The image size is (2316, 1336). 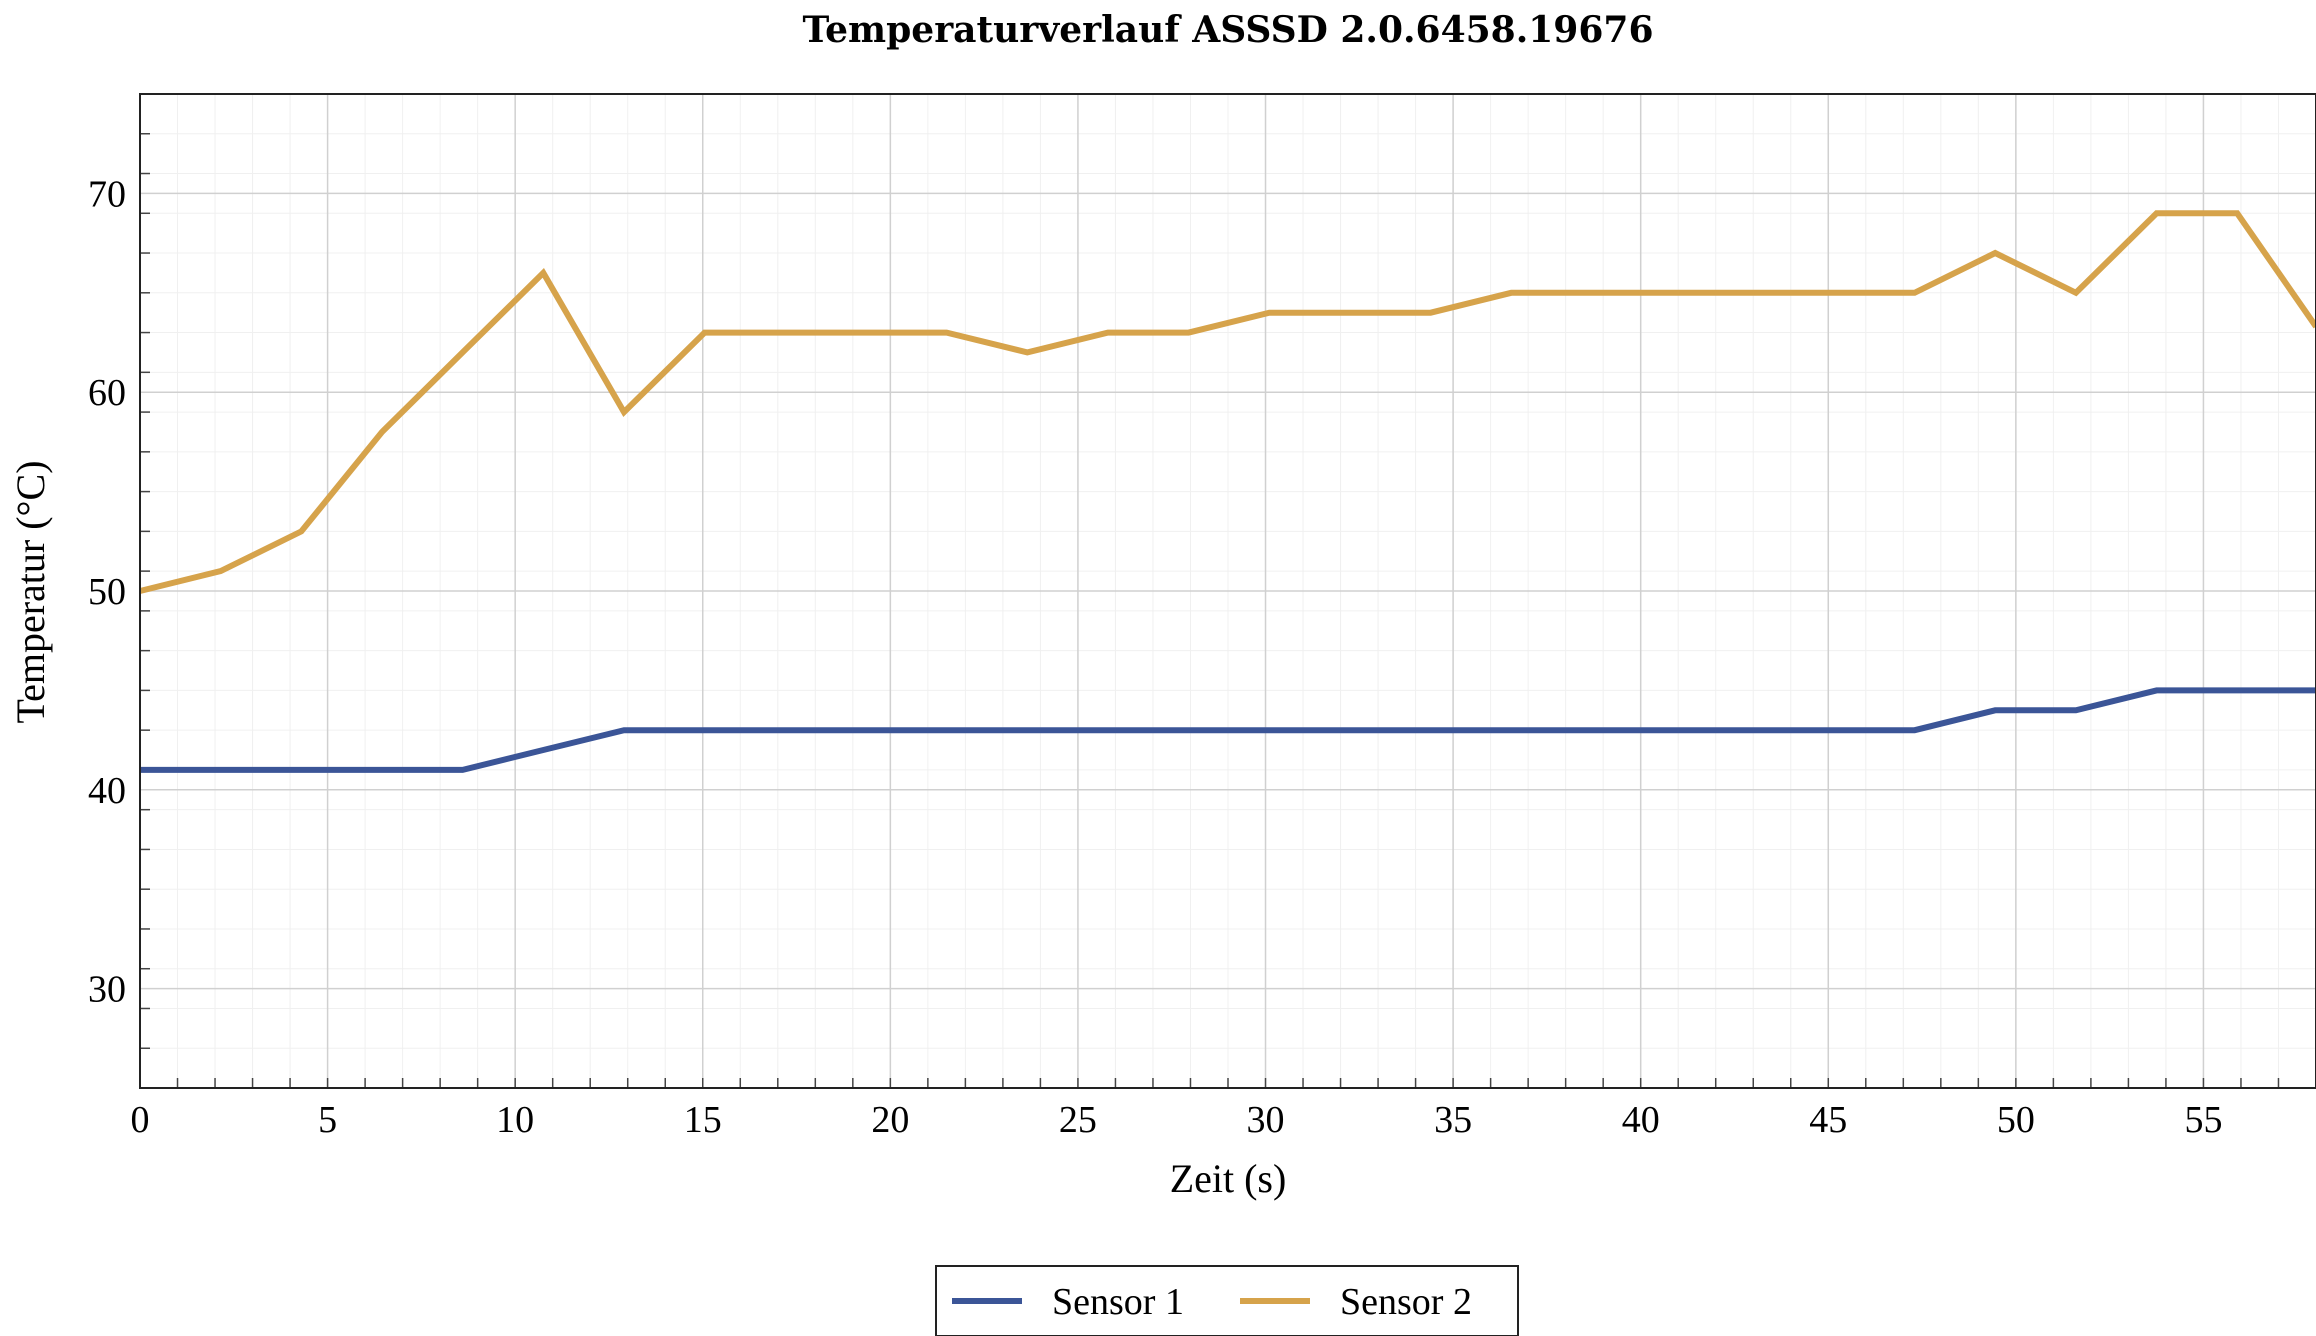 I want to click on y-tick-label: 30, so click(x=107, y=990).